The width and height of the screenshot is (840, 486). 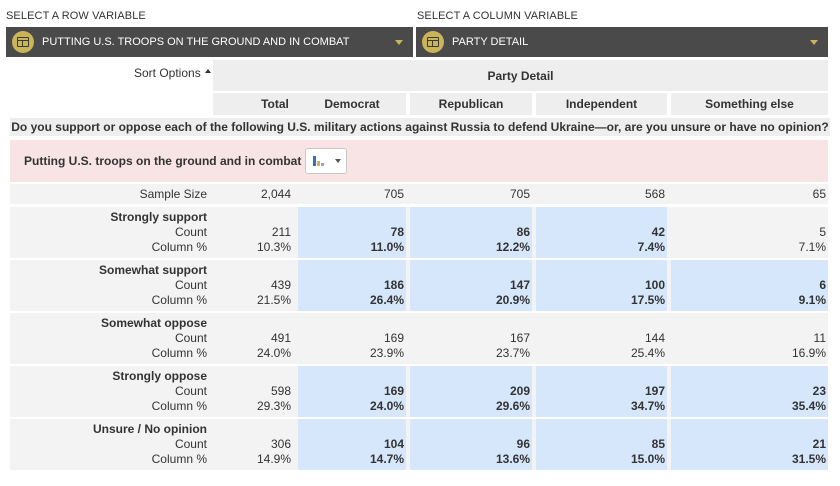 I want to click on row-label: Somewhat support, so click(x=152, y=270).